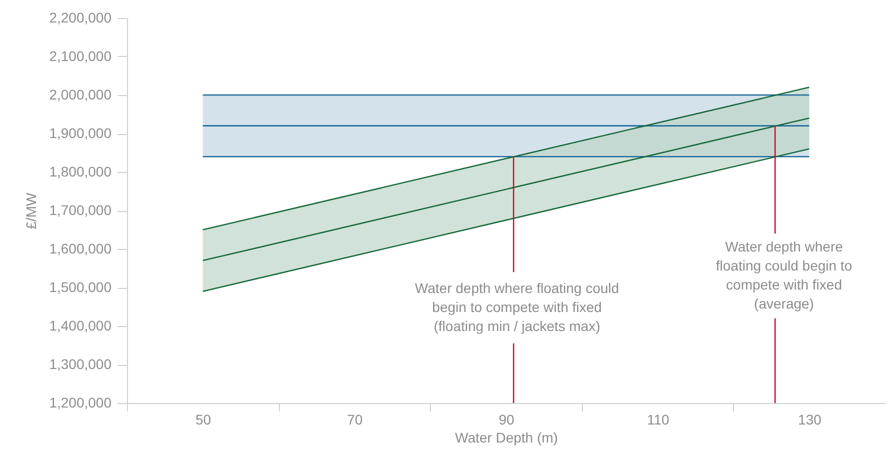 This screenshot has width=890, height=452. Describe the element at coordinates (80, 172) in the screenshot. I see `y-tick-label: 1,800,000` at that location.